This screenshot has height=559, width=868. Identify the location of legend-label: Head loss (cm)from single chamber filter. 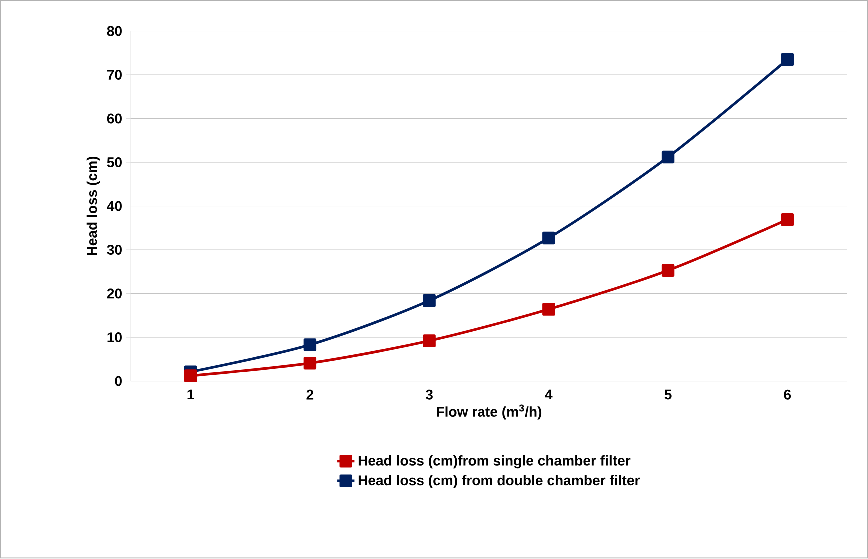
(494, 462).